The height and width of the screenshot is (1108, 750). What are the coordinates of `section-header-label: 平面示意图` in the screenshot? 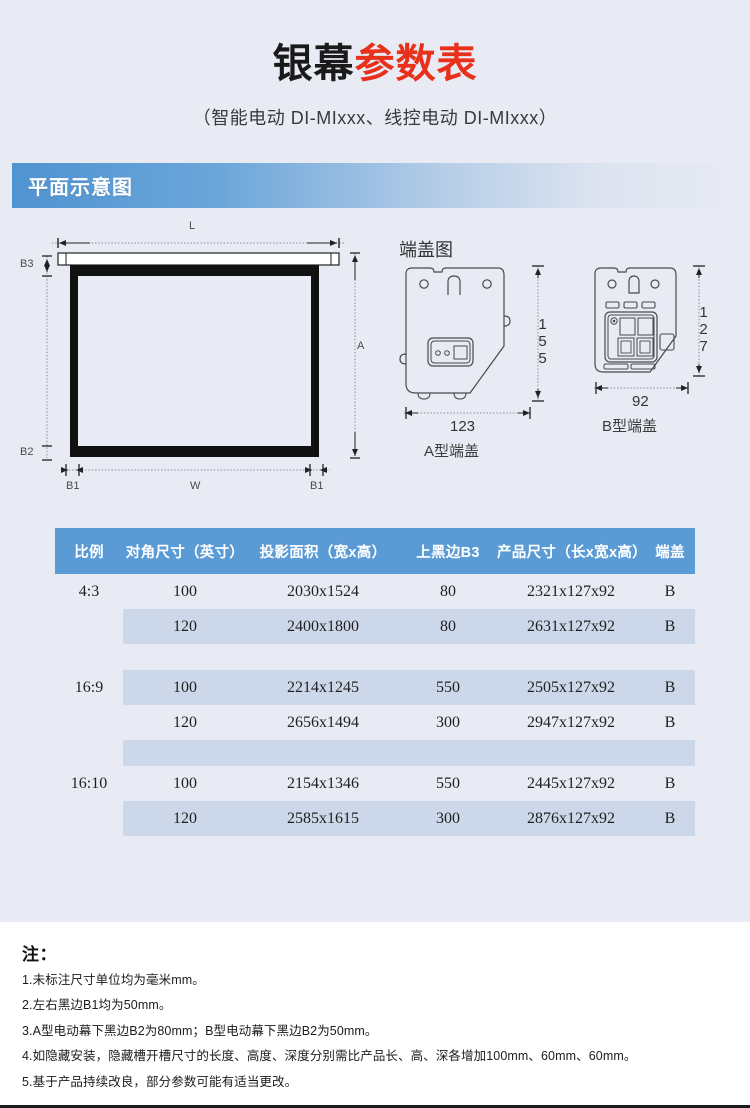 It's located at (80, 188).